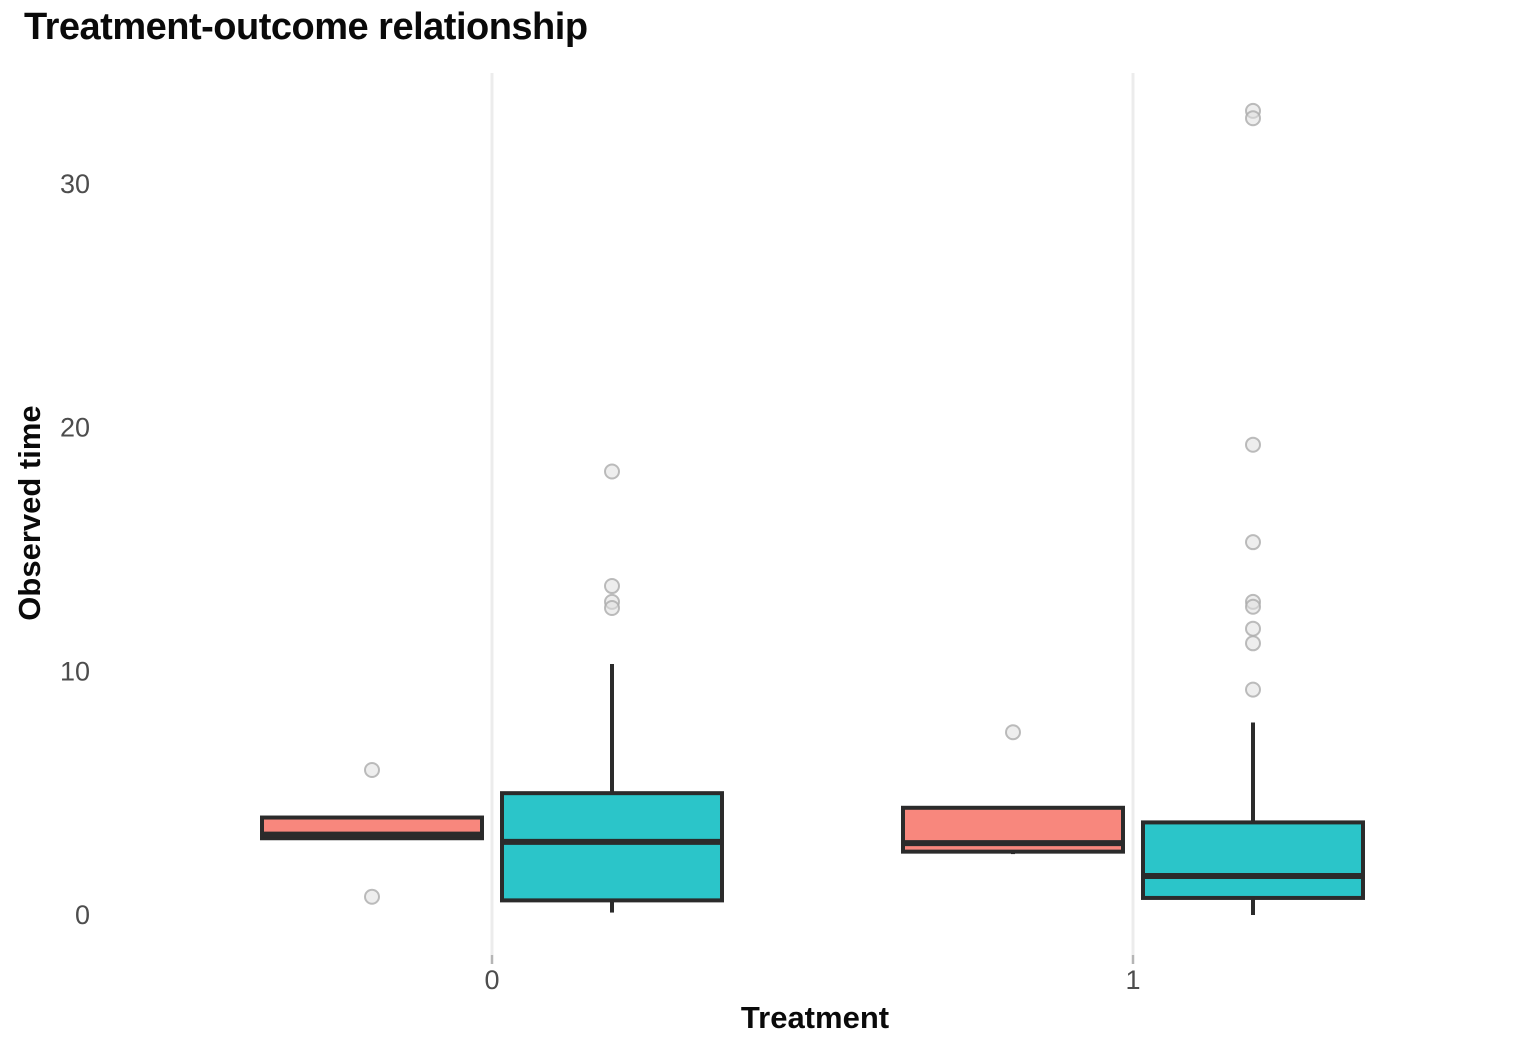 The width and height of the screenshot is (1536, 1056). What do you see at coordinates (1253, 860) in the screenshot?
I see `box-teal-group-cat1` at bounding box center [1253, 860].